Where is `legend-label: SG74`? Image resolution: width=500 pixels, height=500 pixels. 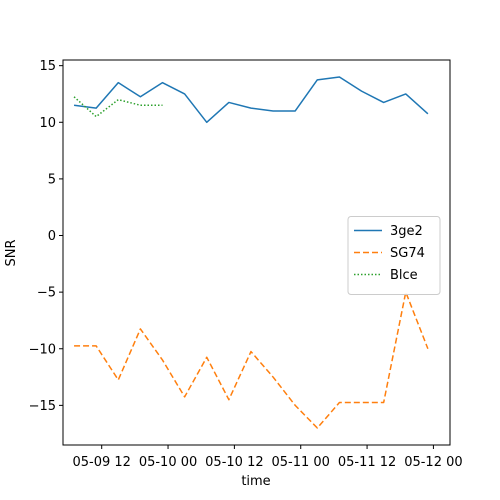
legend-label: SG74 is located at coordinates (407, 253).